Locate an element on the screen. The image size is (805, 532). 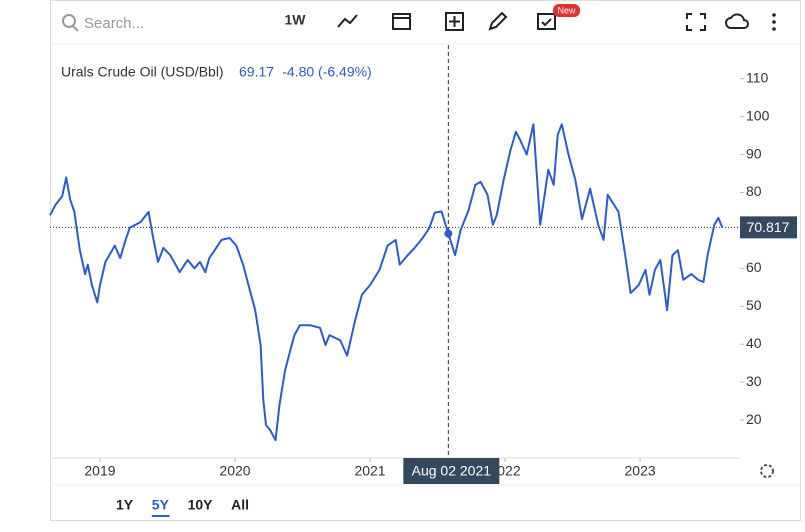
draw-icon is located at coordinates (498, 21).